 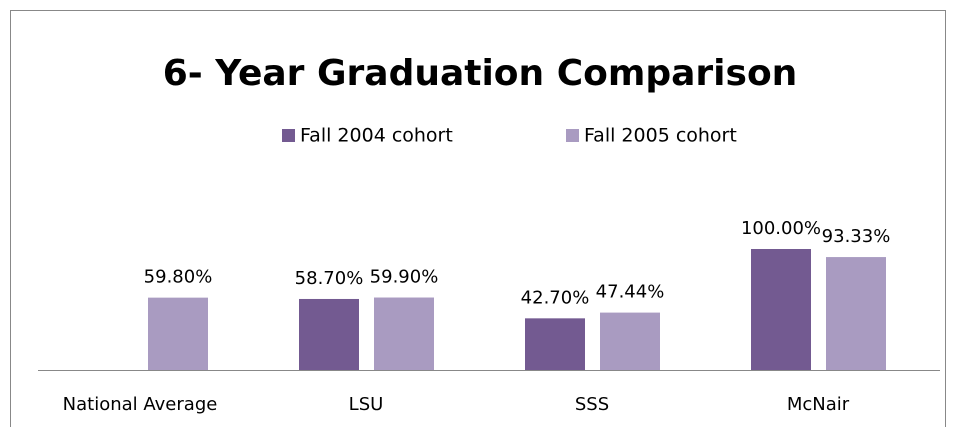 What do you see at coordinates (660, 136) in the screenshot?
I see `legend-label: Fall 2005 cohort` at bounding box center [660, 136].